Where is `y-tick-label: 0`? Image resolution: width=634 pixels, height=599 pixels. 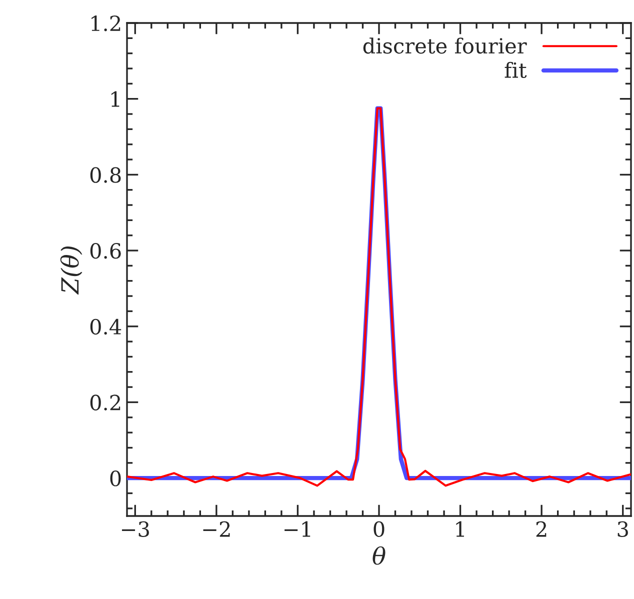 y-tick-label: 0 is located at coordinates (115, 478).